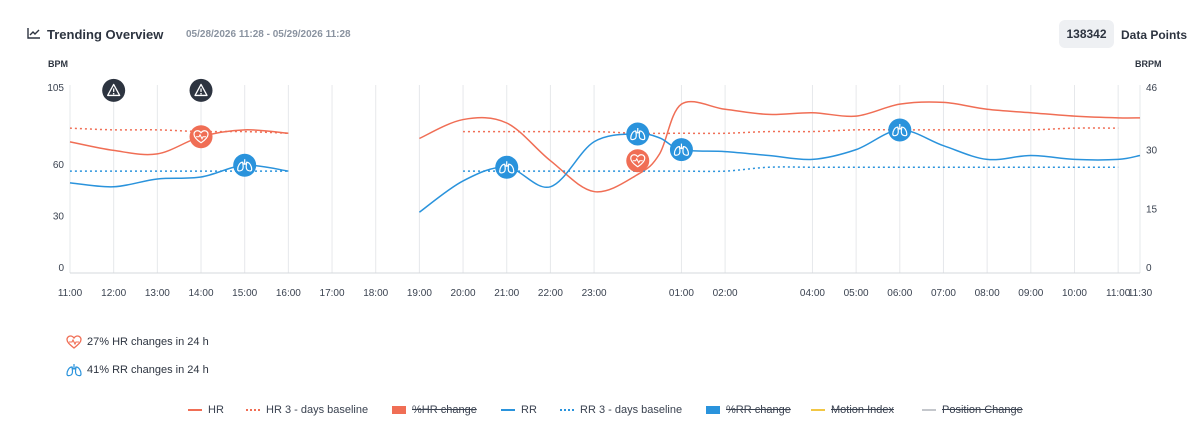 This screenshot has width=1200, height=440. I want to click on x-tick-label: 07:00, so click(943, 293).